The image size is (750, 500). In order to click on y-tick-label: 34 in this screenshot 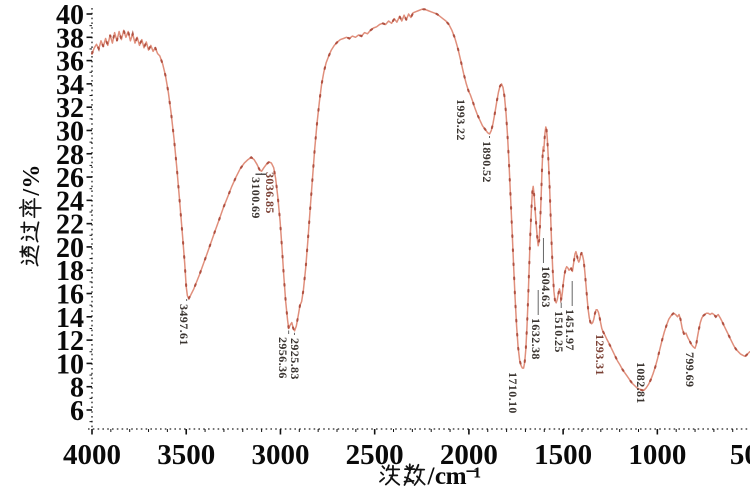, I will do `click(70, 85)`.